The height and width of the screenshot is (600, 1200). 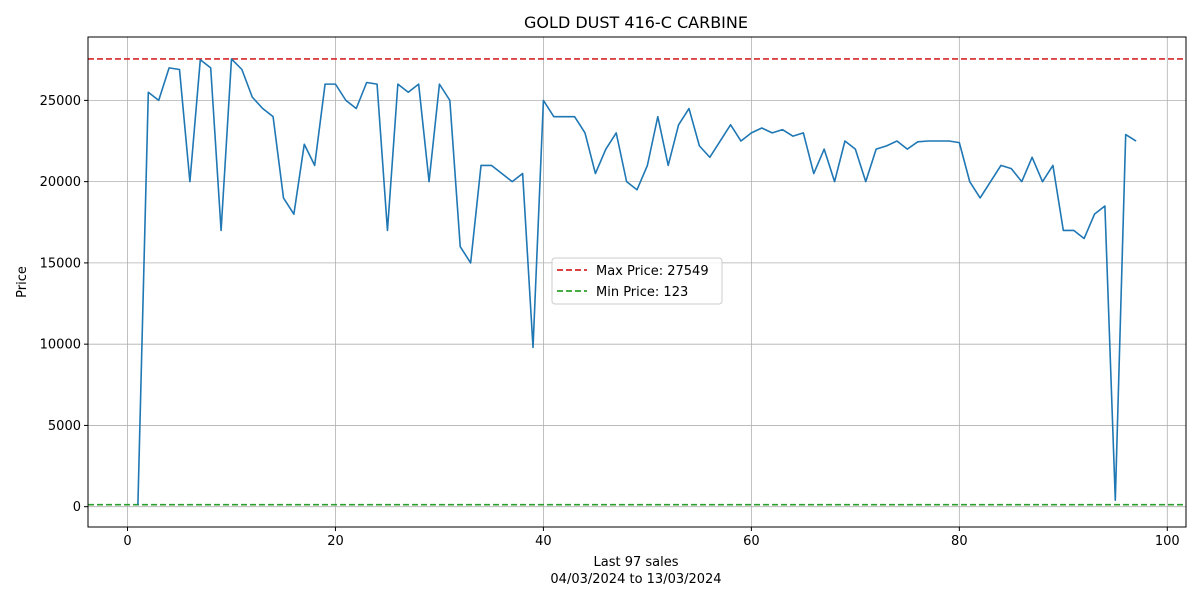 What do you see at coordinates (335, 541) in the screenshot?
I see `x-tick-label: 20` at bounding box center [335, 541].